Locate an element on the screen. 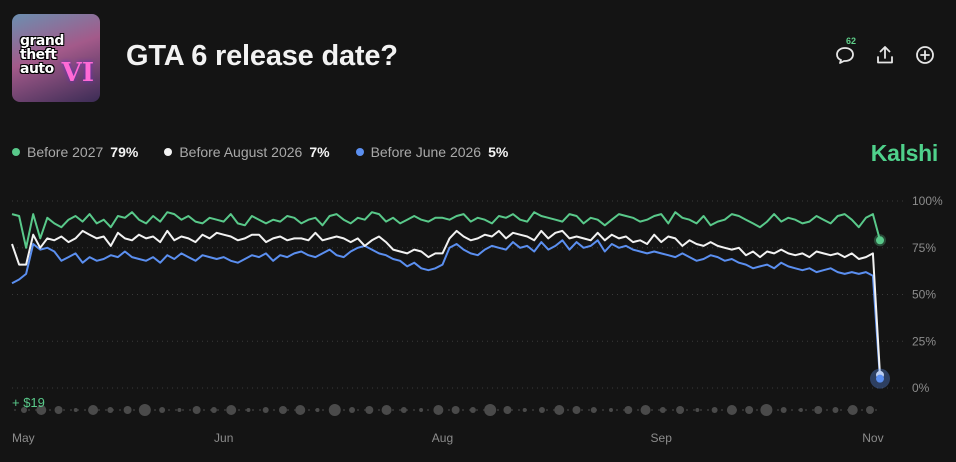 The height and width of the screenshot is (462, 956). legend-item-before-2027: Before 2027 79% is located at coordinates (75, 152).